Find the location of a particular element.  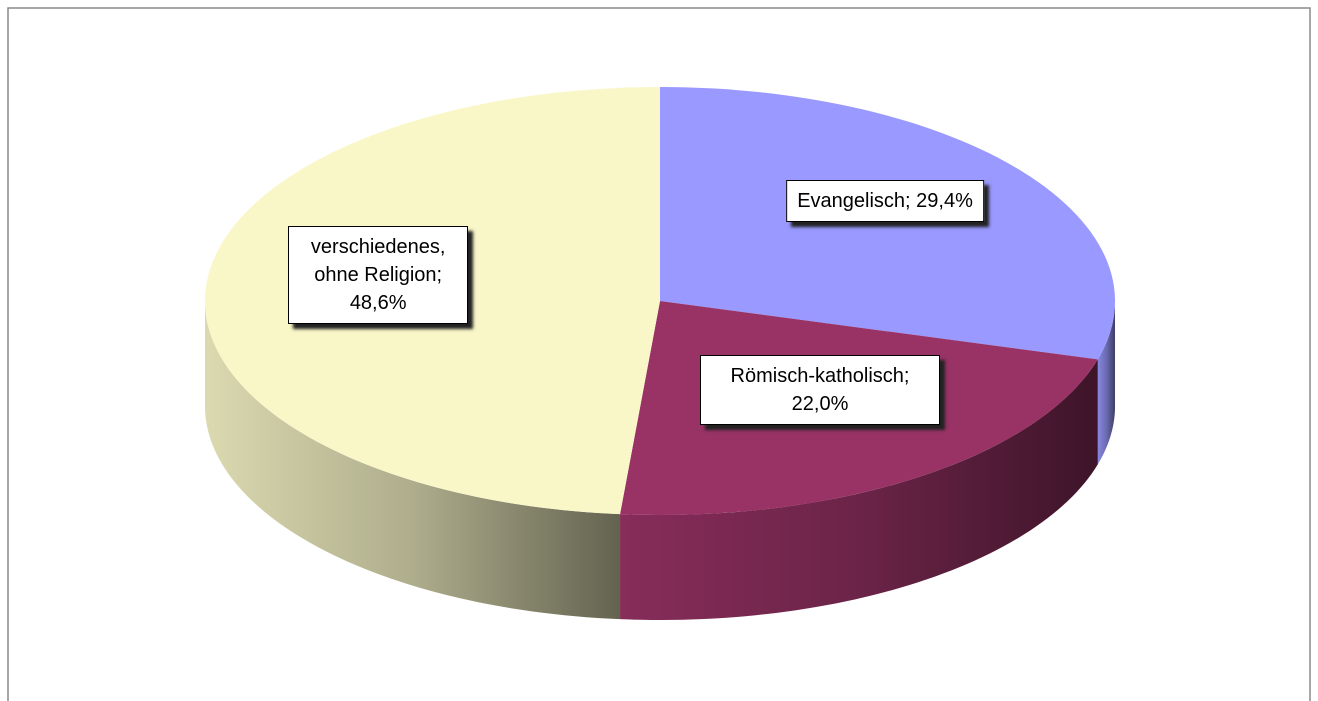

label-value: 29,4% is located at coordinates (944, 201).